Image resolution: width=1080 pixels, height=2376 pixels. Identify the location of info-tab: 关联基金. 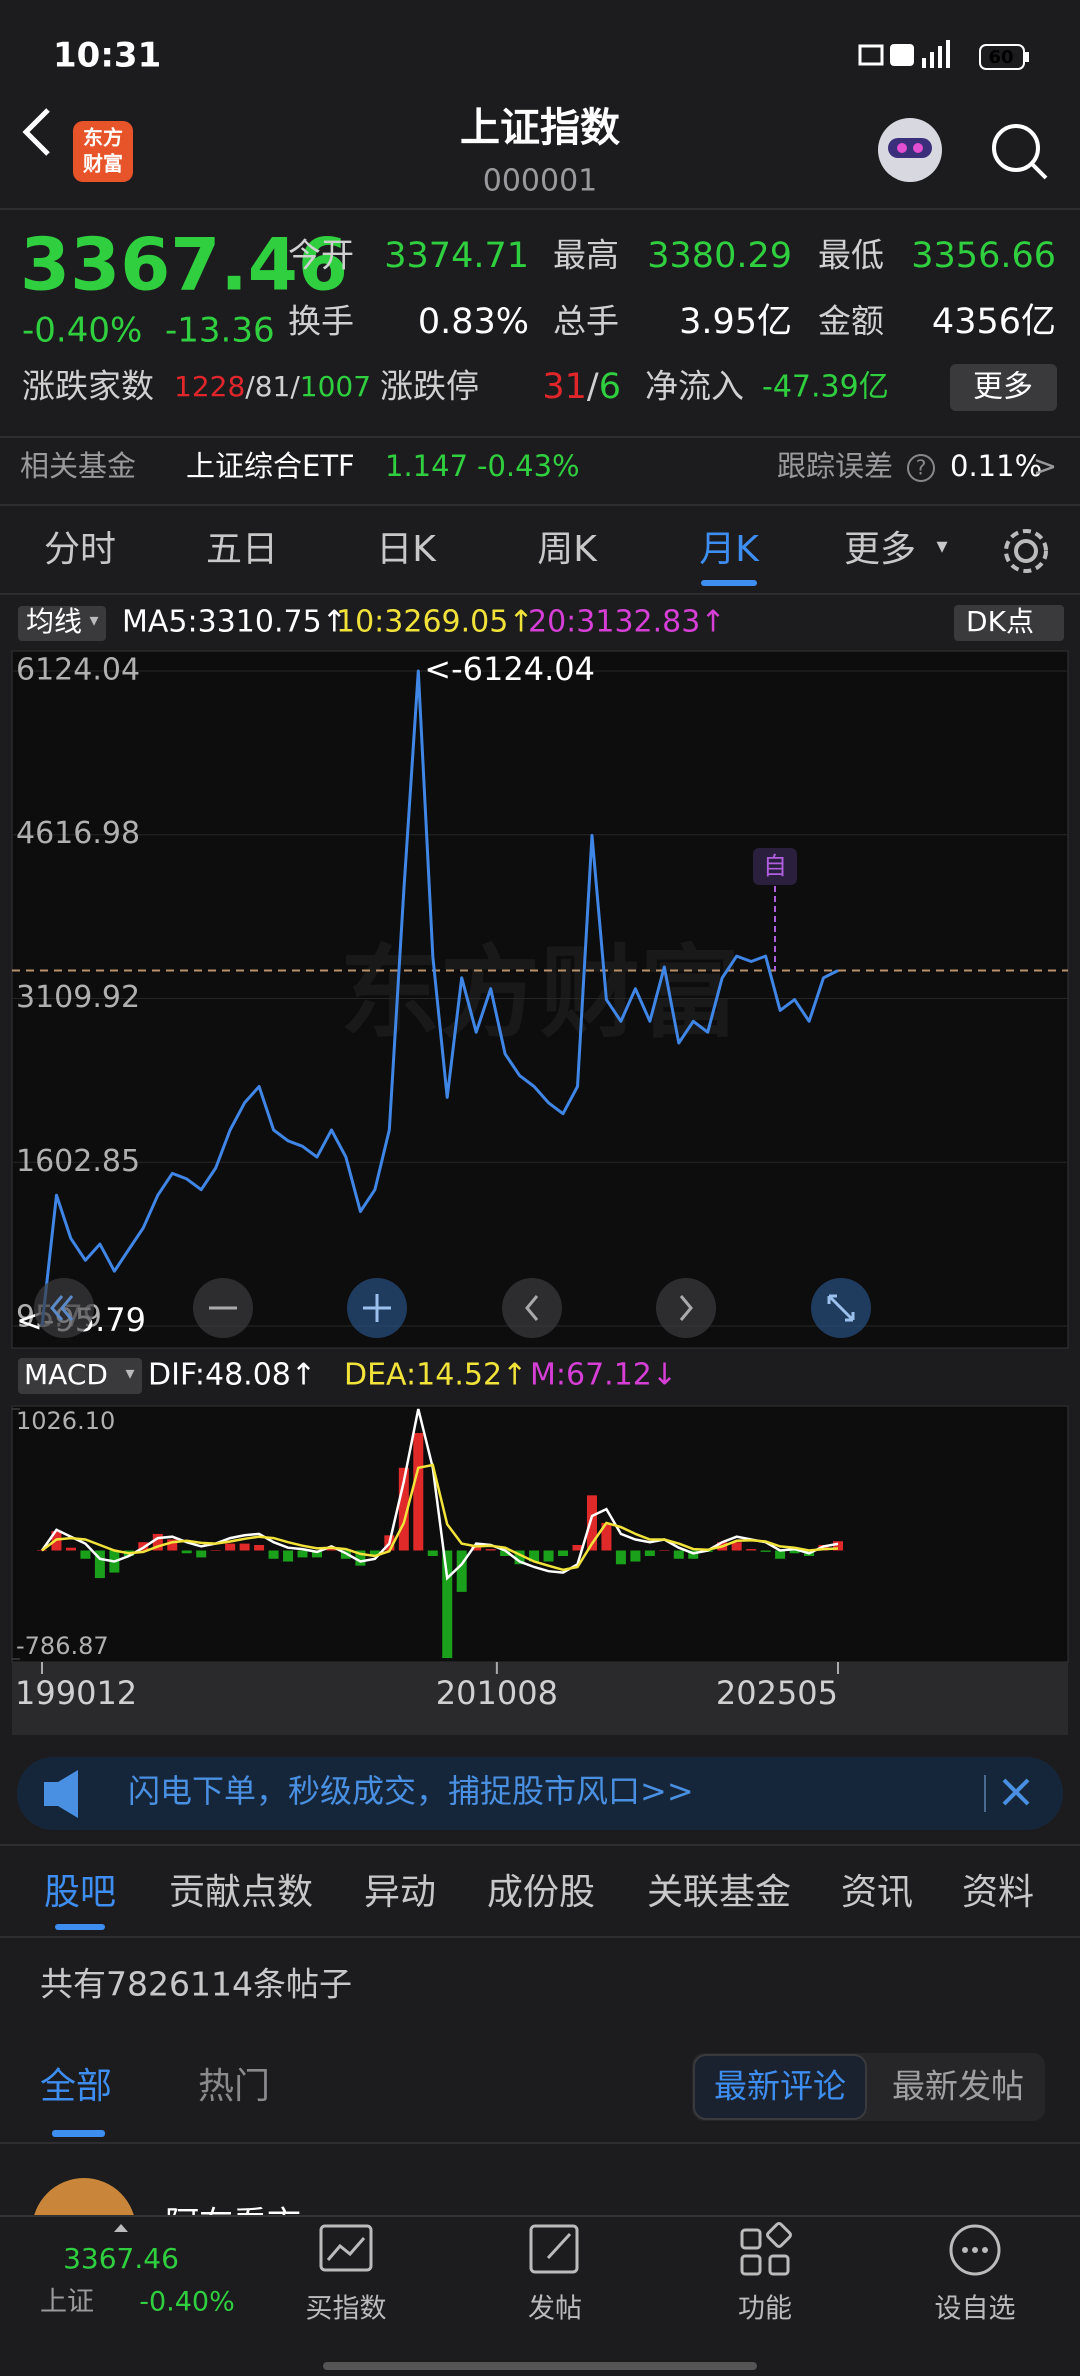
(719, 1892).